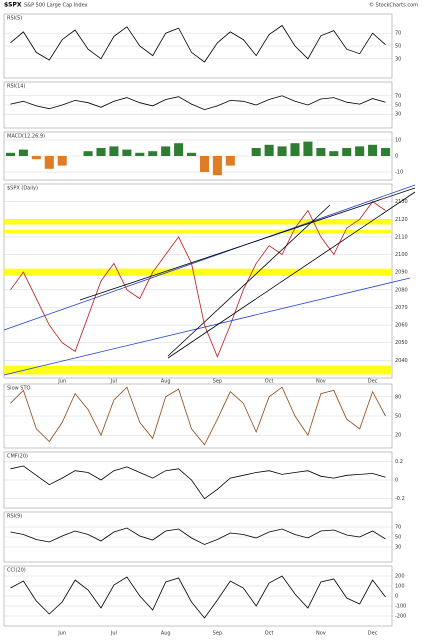 This screenshot has height=640, width=422. I want to click on panel-title: RSI(5), so click(14, 19).